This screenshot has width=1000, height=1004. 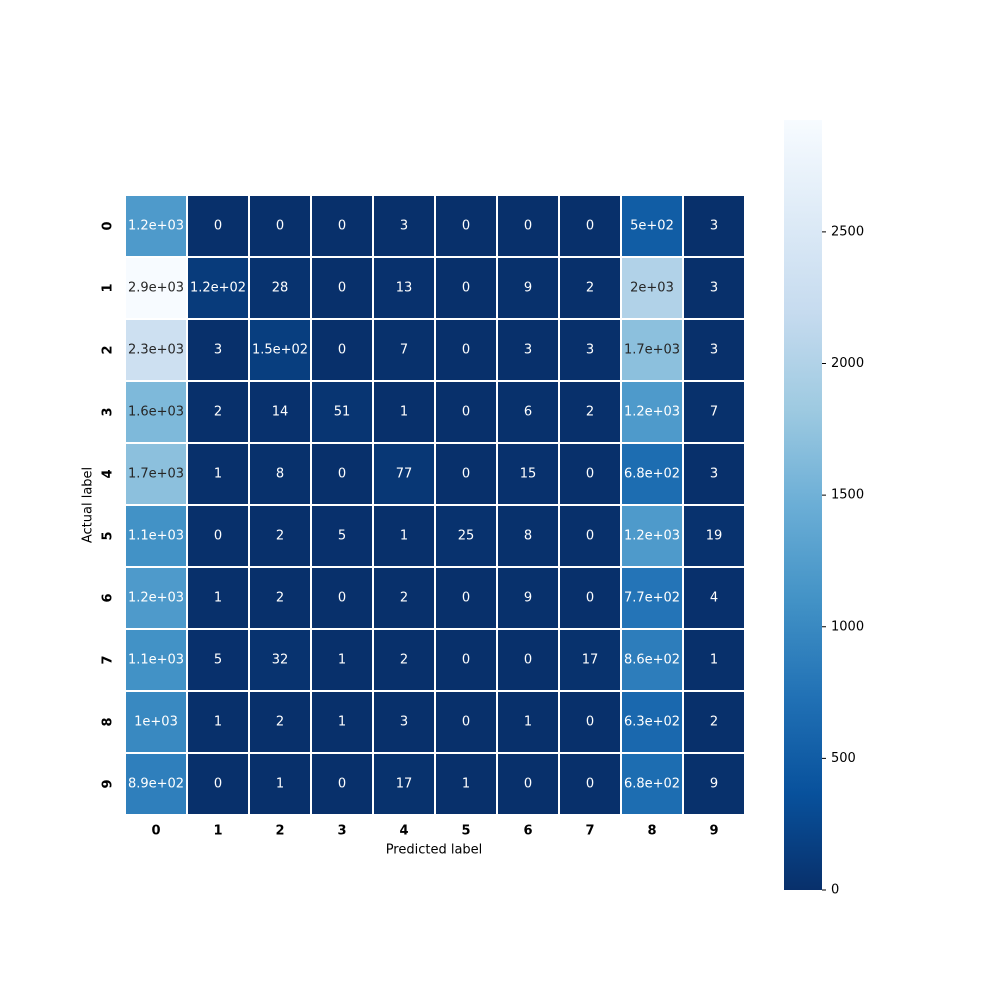 What do you see at coordinates (835, 890) in the screenshot?
I see `colorbar-tick-label: 0` at bounding box center [835, 890].